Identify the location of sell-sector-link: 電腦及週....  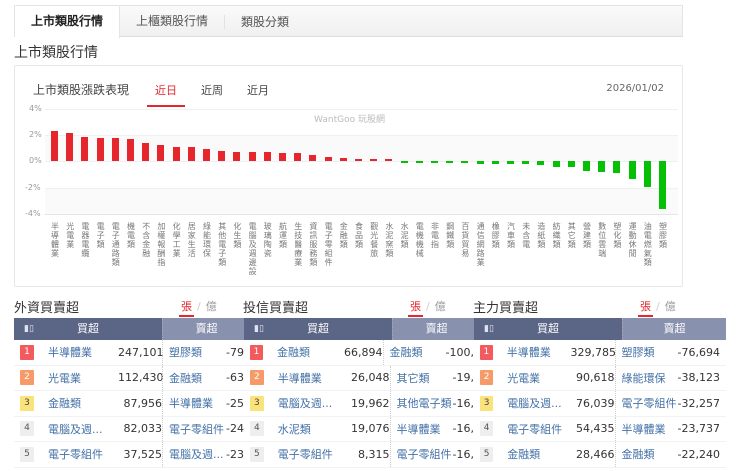
(196, 455).